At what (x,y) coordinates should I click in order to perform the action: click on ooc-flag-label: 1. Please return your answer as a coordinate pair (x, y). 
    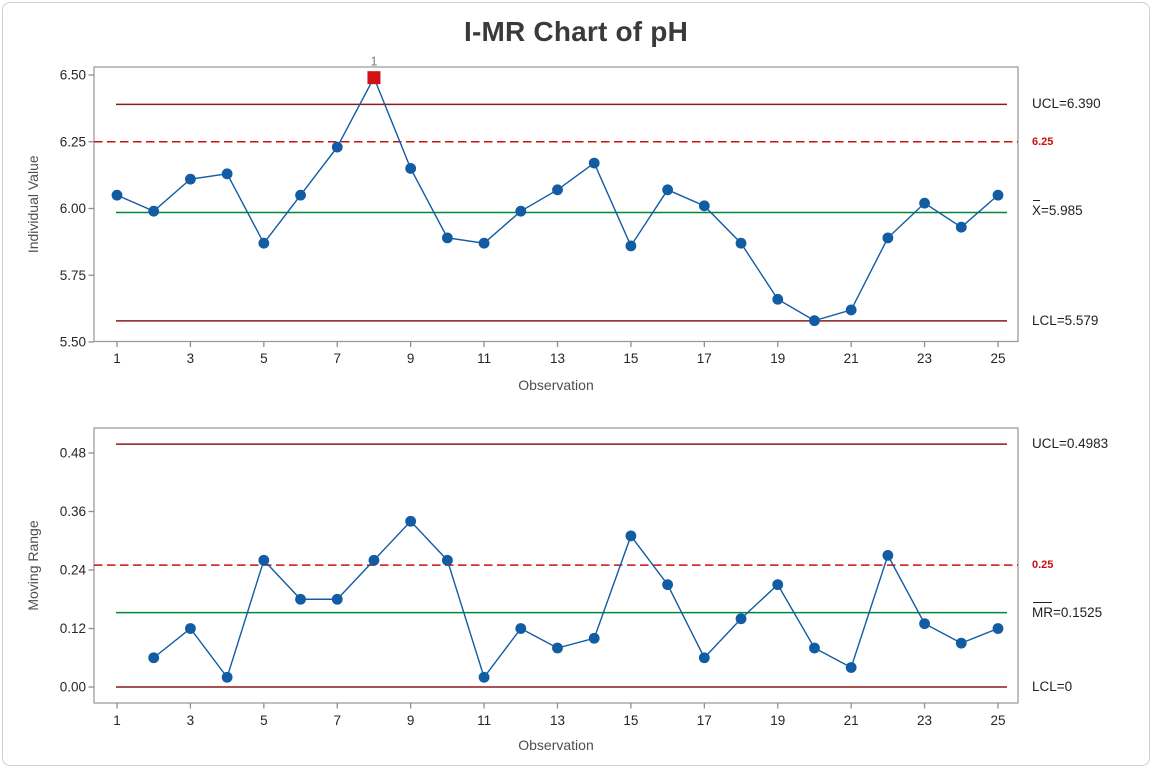
    Looking at the image, I should click on (373, 62).